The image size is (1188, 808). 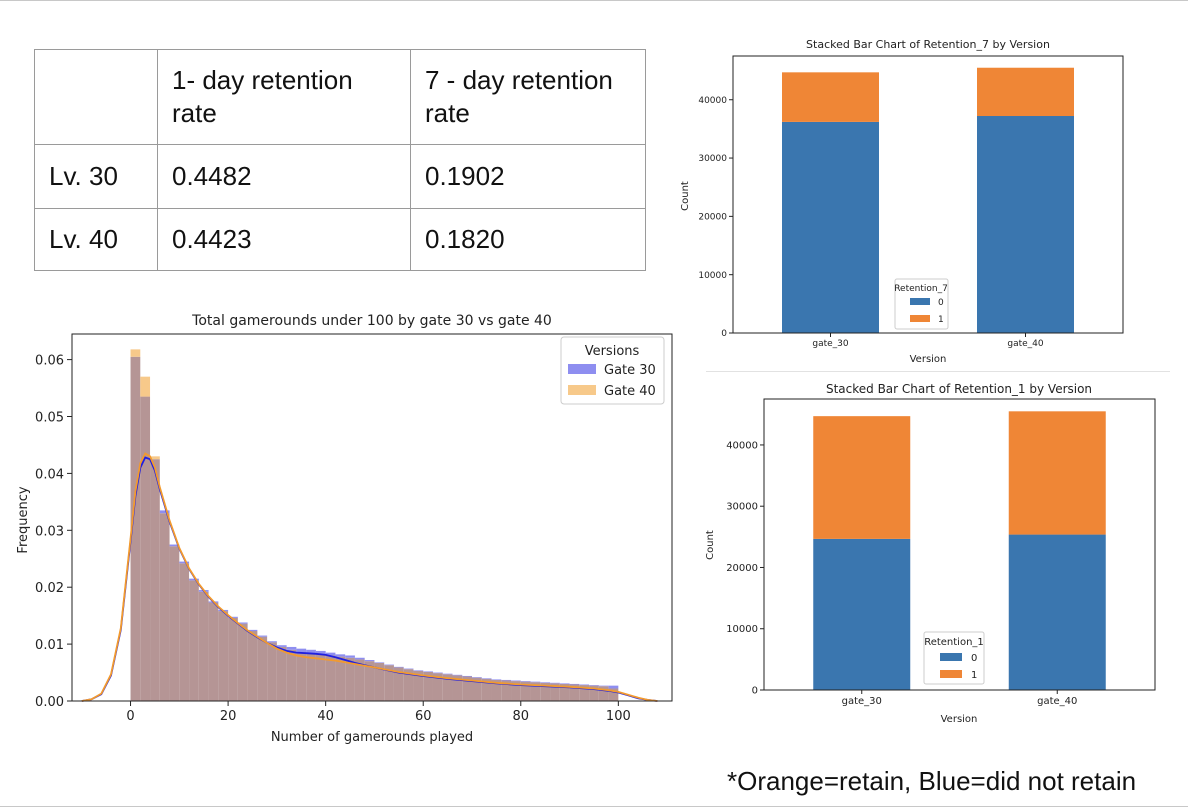 I want to click on x-tick-label: 80, so click(x=521, y=716).